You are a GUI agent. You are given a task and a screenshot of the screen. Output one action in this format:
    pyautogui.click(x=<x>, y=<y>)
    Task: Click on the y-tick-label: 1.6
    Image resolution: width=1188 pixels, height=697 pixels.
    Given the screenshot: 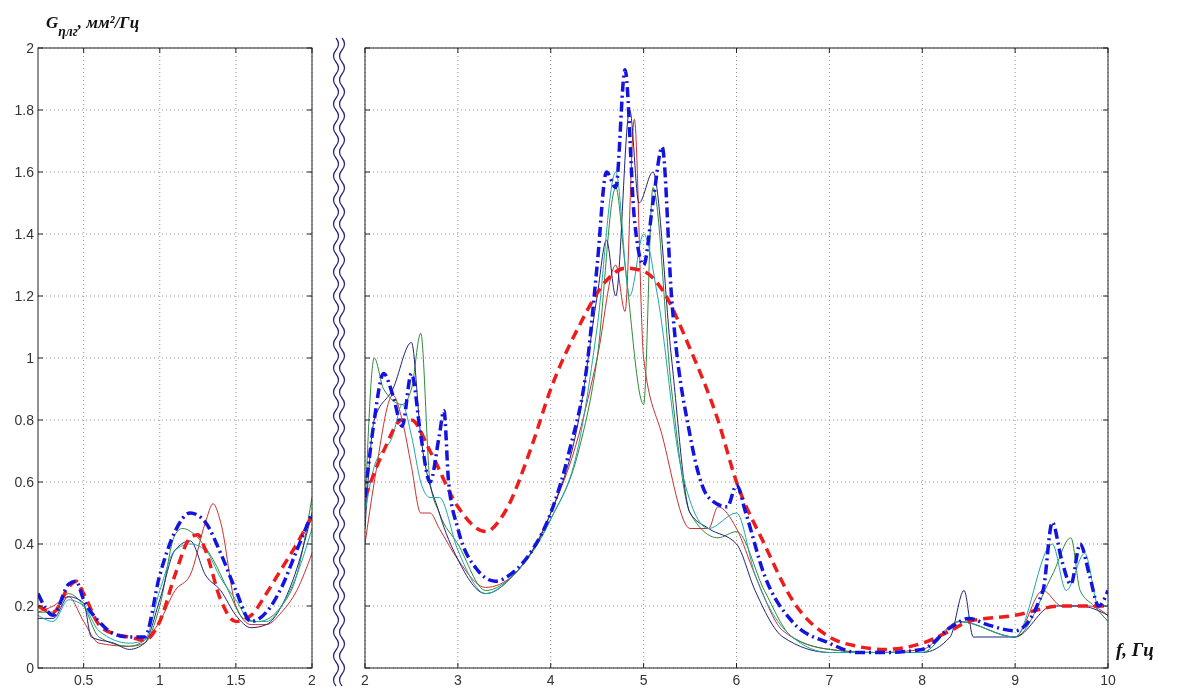 What is the action you would take?
    pyautogui.click(x=24, y=172)
    